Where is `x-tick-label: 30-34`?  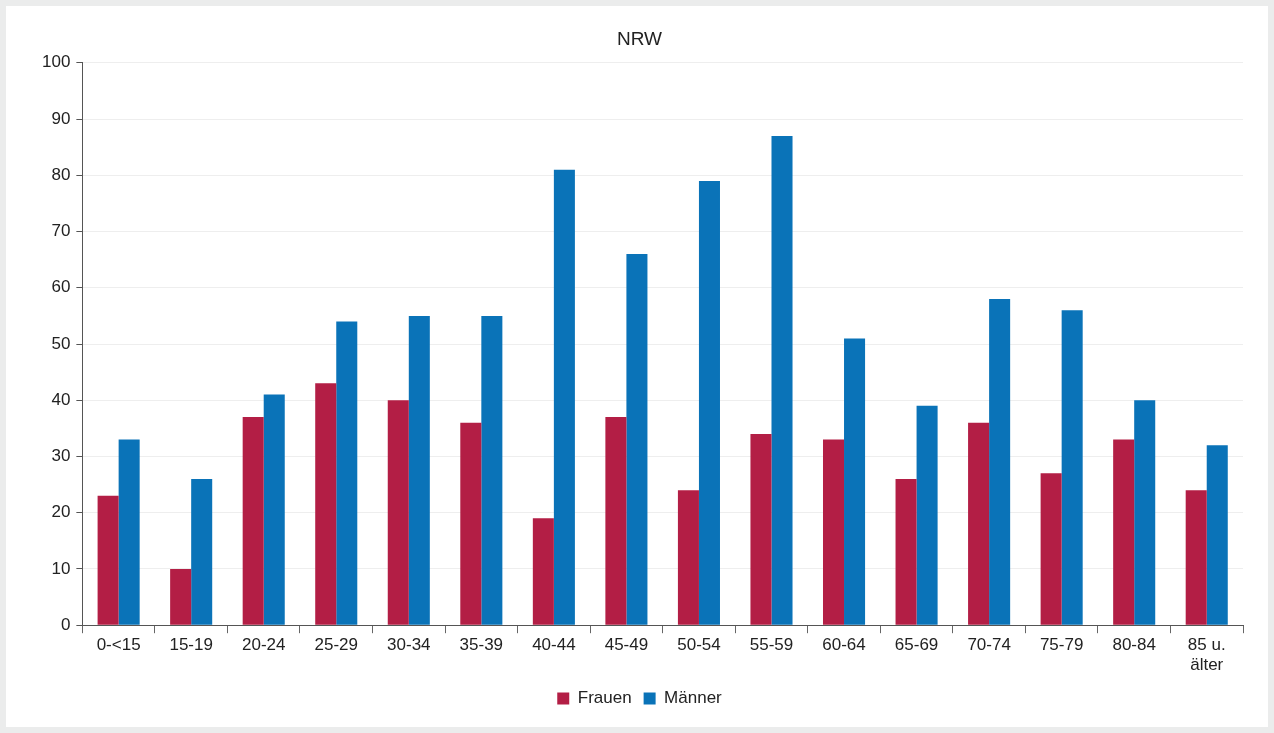 x-tick-label: 30-34 is located at coordinates (409, 645).